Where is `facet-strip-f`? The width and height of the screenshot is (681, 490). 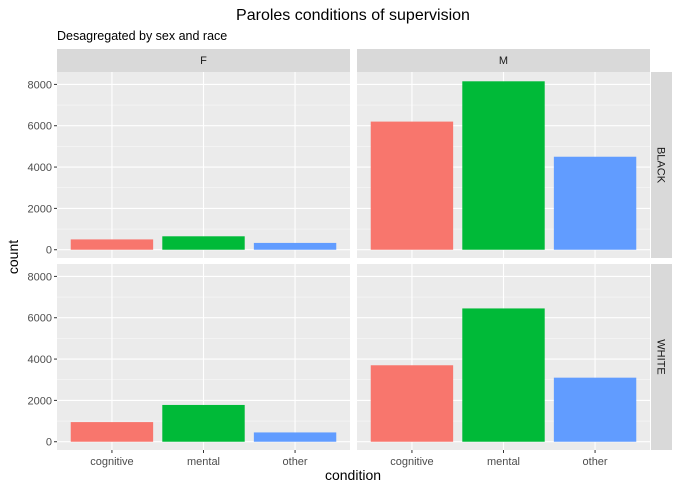 facet-strip-f is located at coordinates (203, 60).